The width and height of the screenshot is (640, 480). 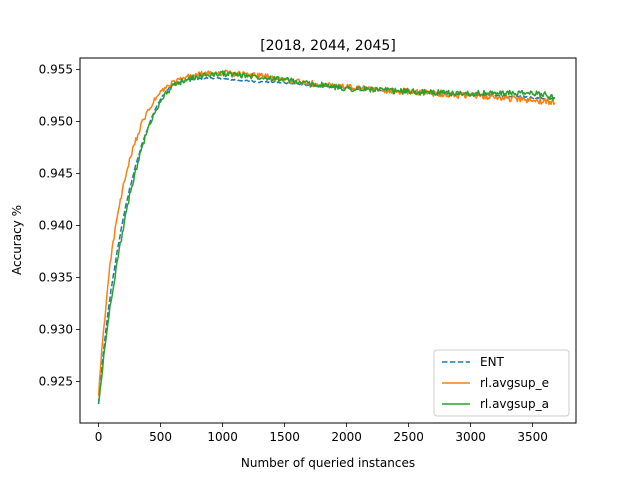 I want to click on x-tick-label: 2500, so click(x=408, y=437).